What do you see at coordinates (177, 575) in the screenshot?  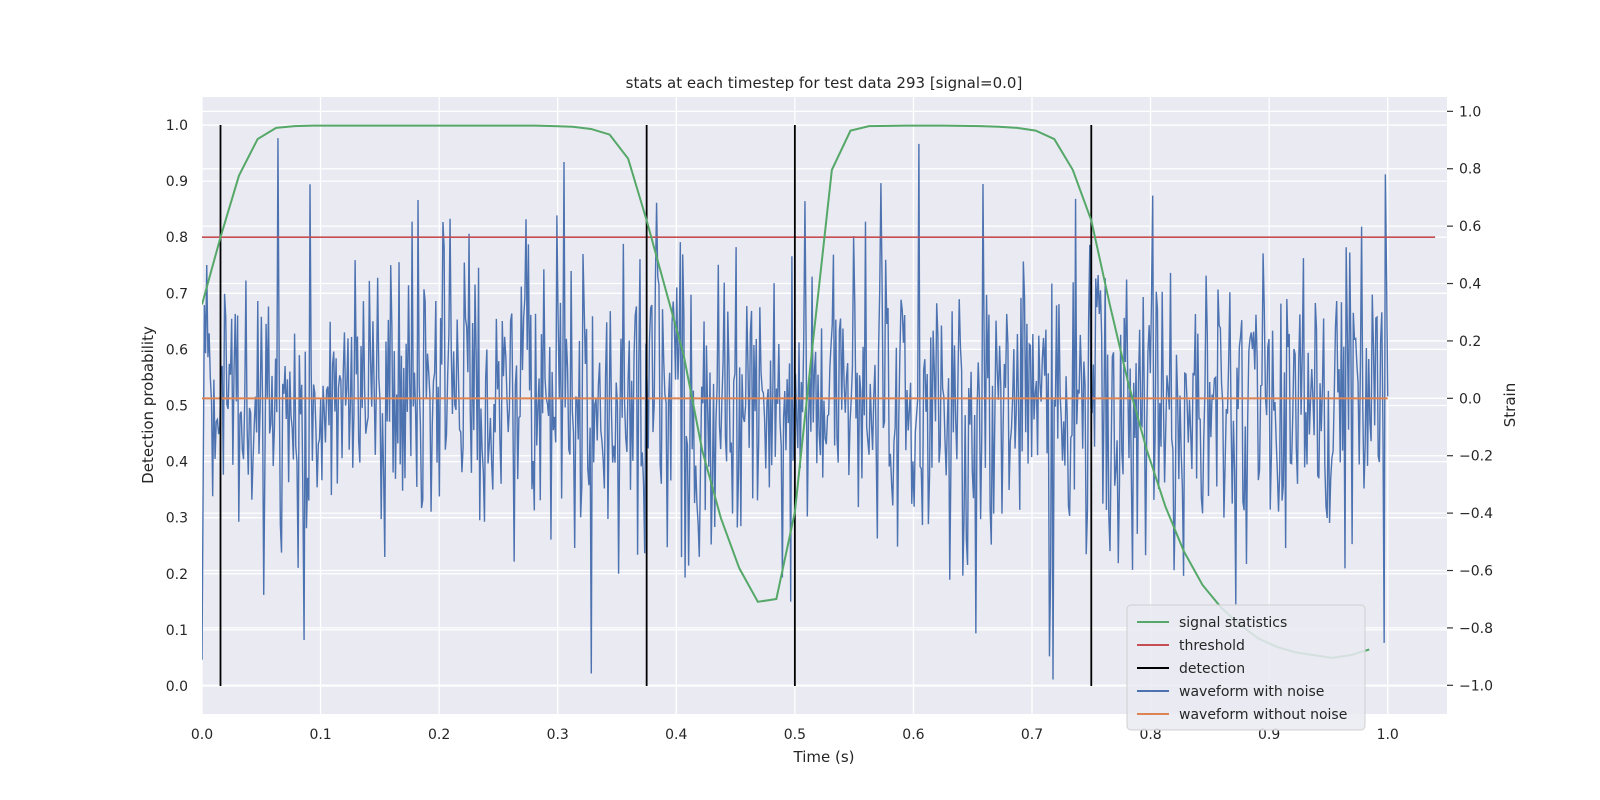 I see `left-y-tick-label: 0.2` at bounding box center [177, 575].